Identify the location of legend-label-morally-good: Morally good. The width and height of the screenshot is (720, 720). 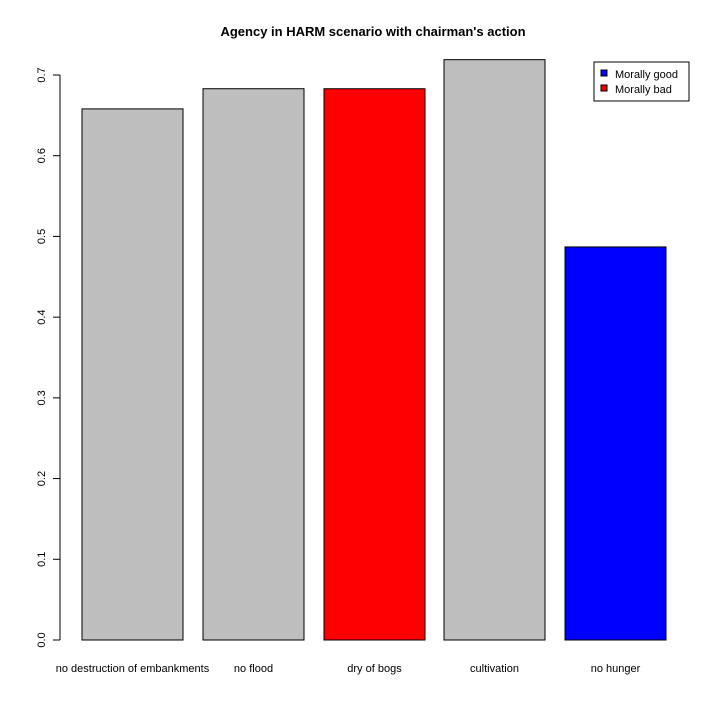
(646, 75).